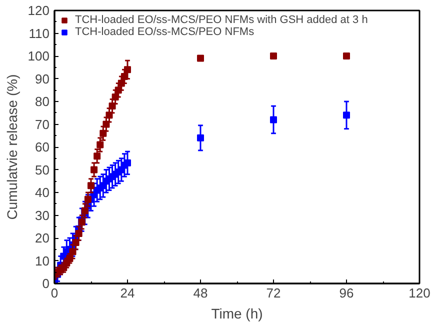  I want to click on x-axis-title: Time (h), so click(237, 314).